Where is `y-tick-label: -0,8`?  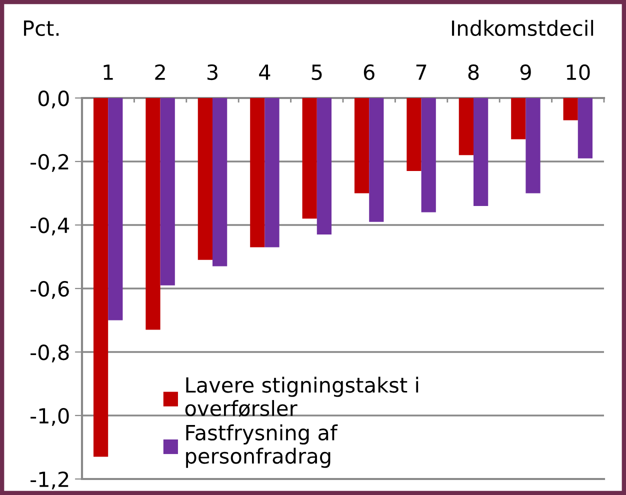 y-tick-label: -0,8 is located at coordinates (49, 353).